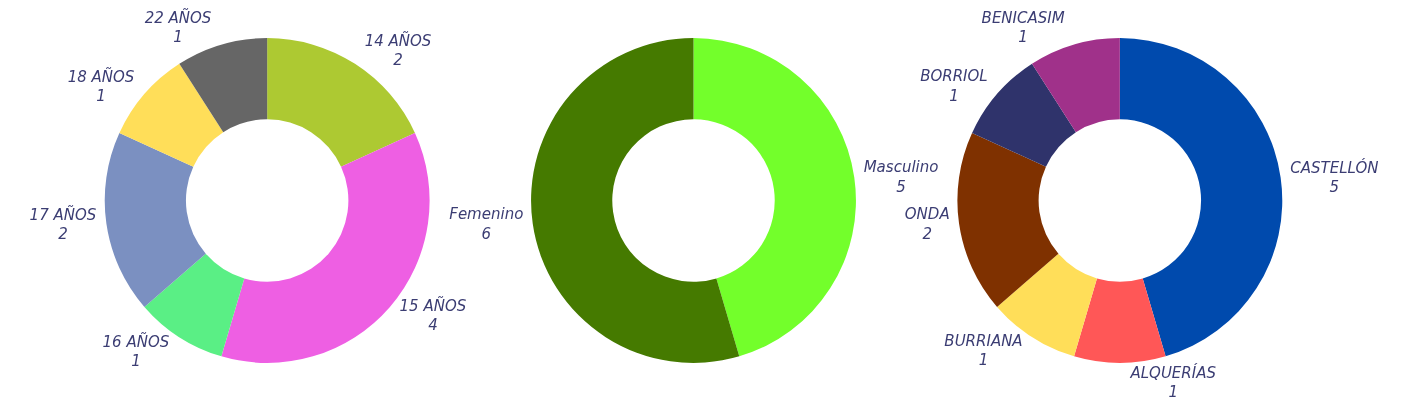 The width and height of the screenshot is (1409, 406). What do you see at coordinates (983, 340) in the screenshot?
I see `slice-label: BURRIANA` at bounding box center [983, 340].